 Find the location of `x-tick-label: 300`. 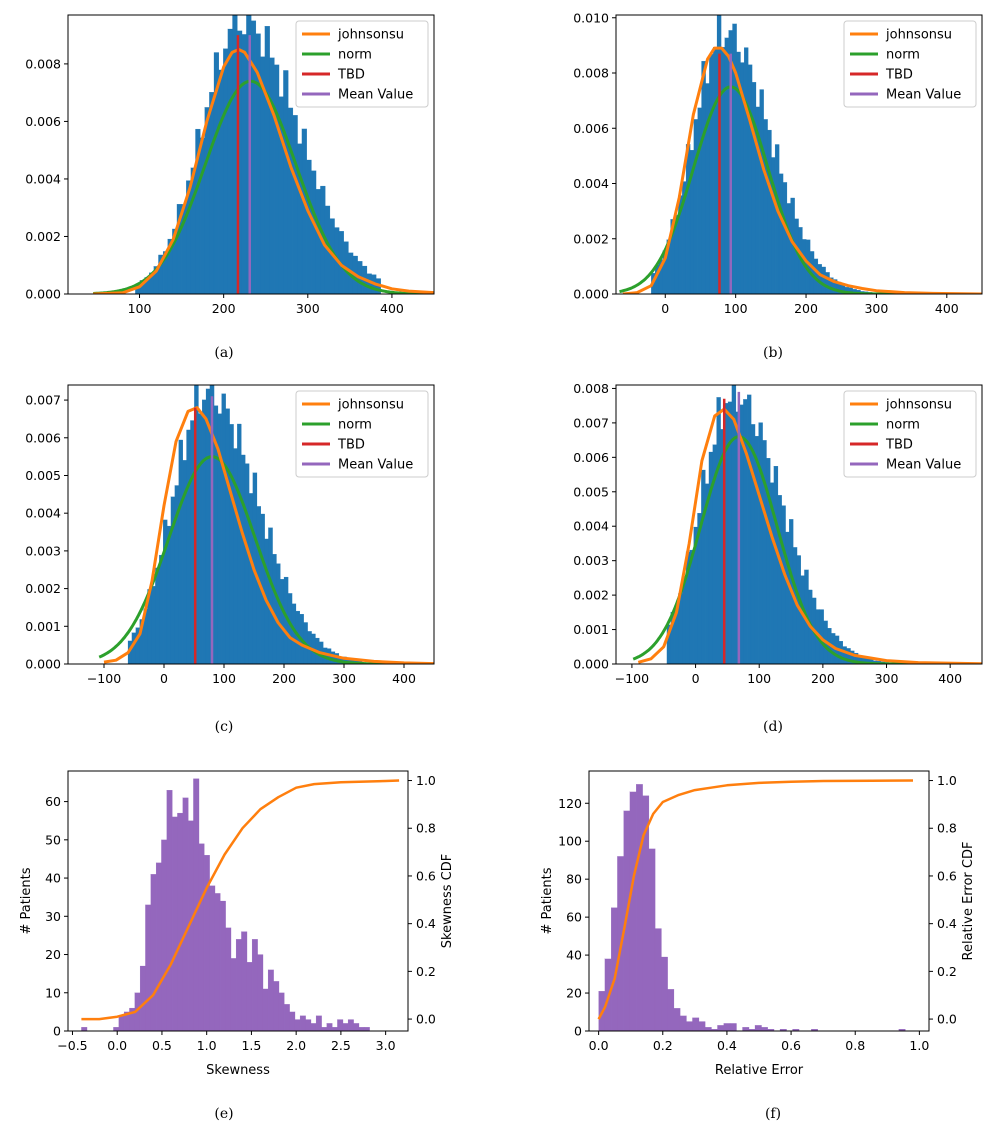

x-tick-label: 300 is located at coordinates (887, 678).